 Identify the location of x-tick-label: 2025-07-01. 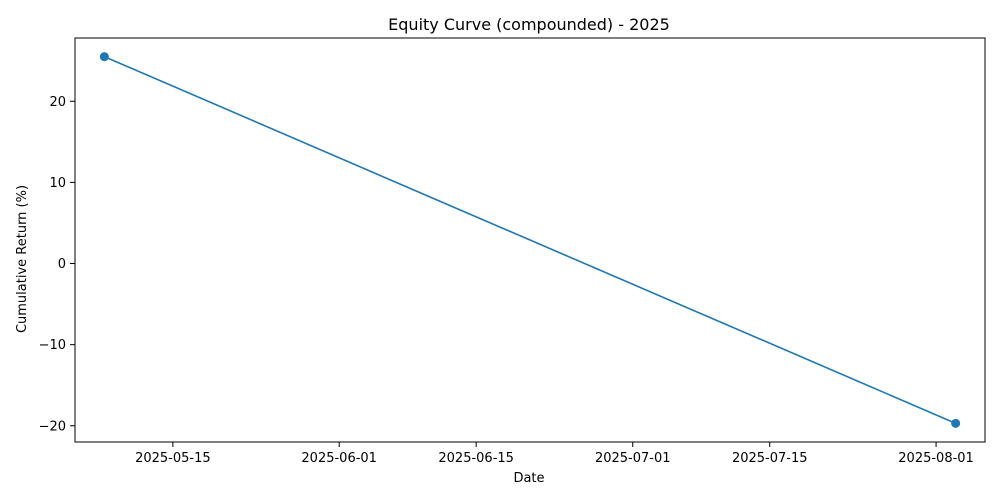
(633, 458).